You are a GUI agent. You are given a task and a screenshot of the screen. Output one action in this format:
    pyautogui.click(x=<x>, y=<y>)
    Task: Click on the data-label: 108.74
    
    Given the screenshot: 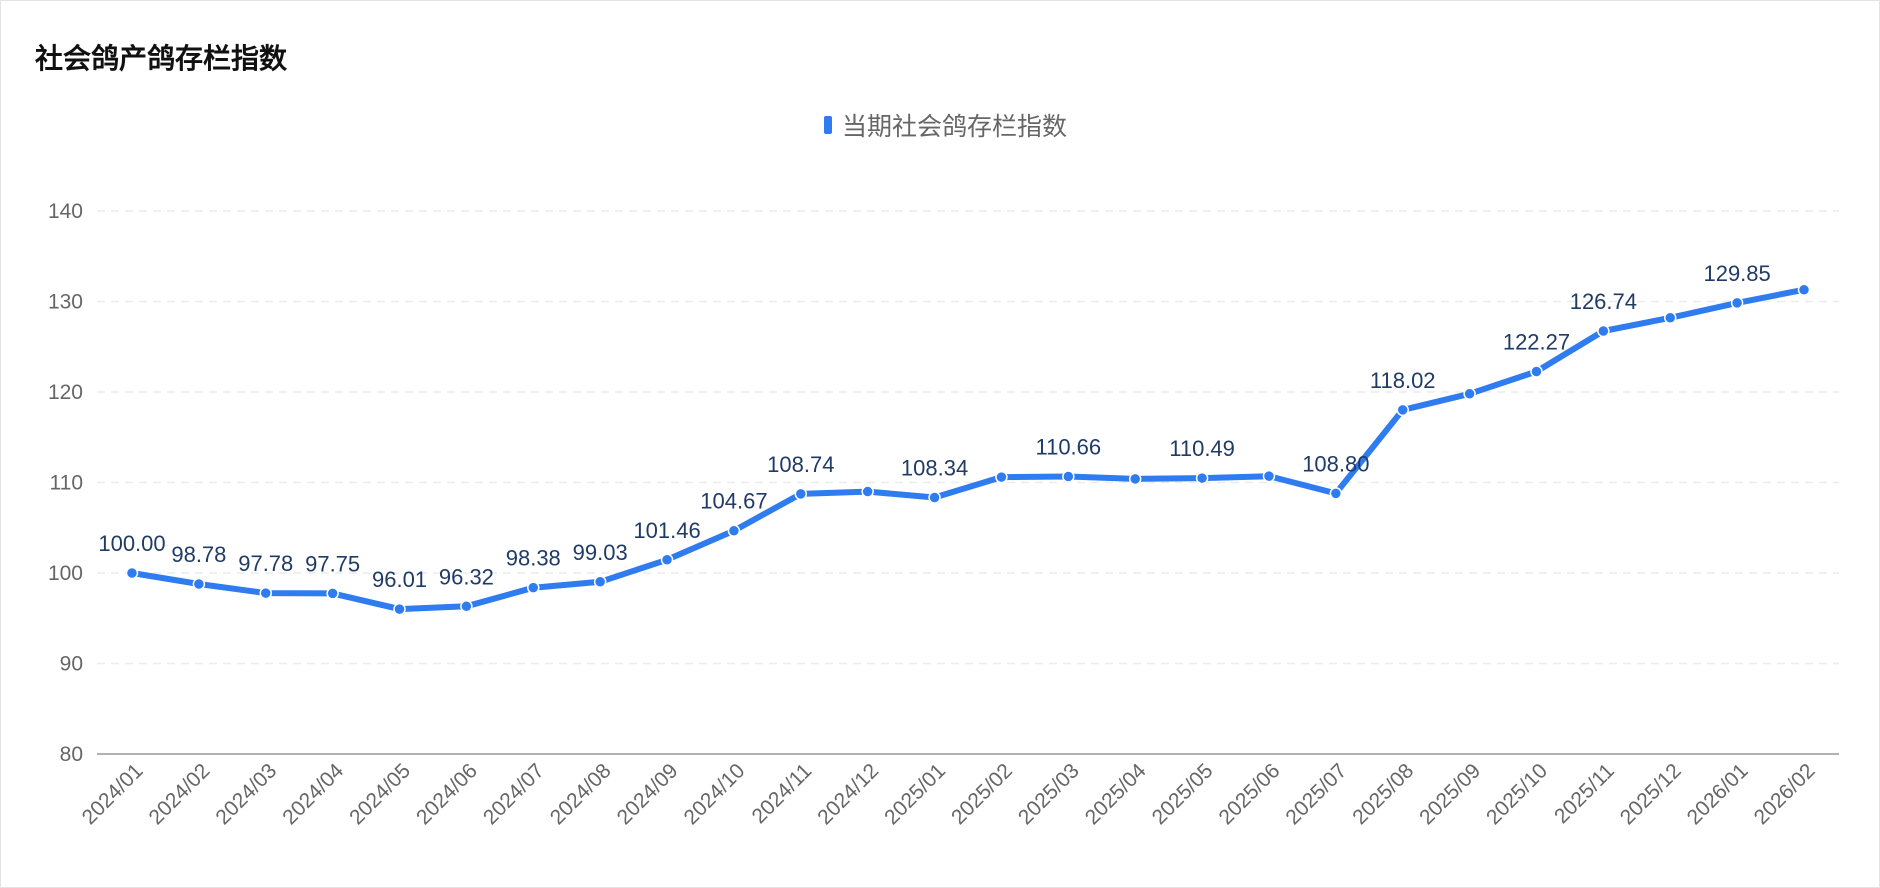 What is the action you would take?
    pyautogui.click(x=800, y=464)
    